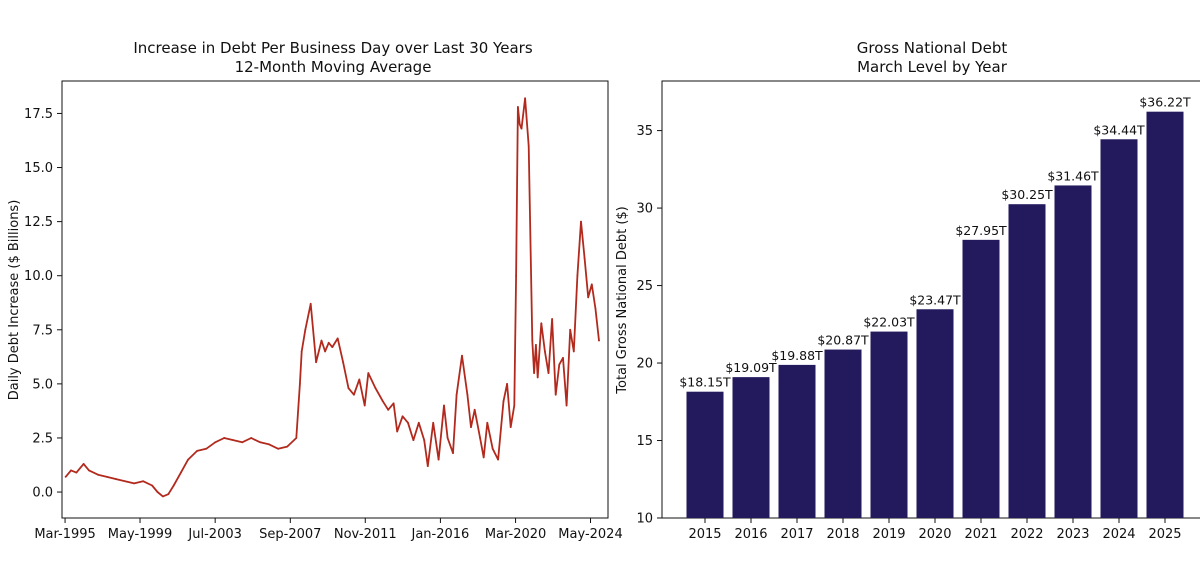  Describe the element at coordinates (934, 534) in the screenshot. I see `bar-chart-x-tick-label: 2020` at that location.